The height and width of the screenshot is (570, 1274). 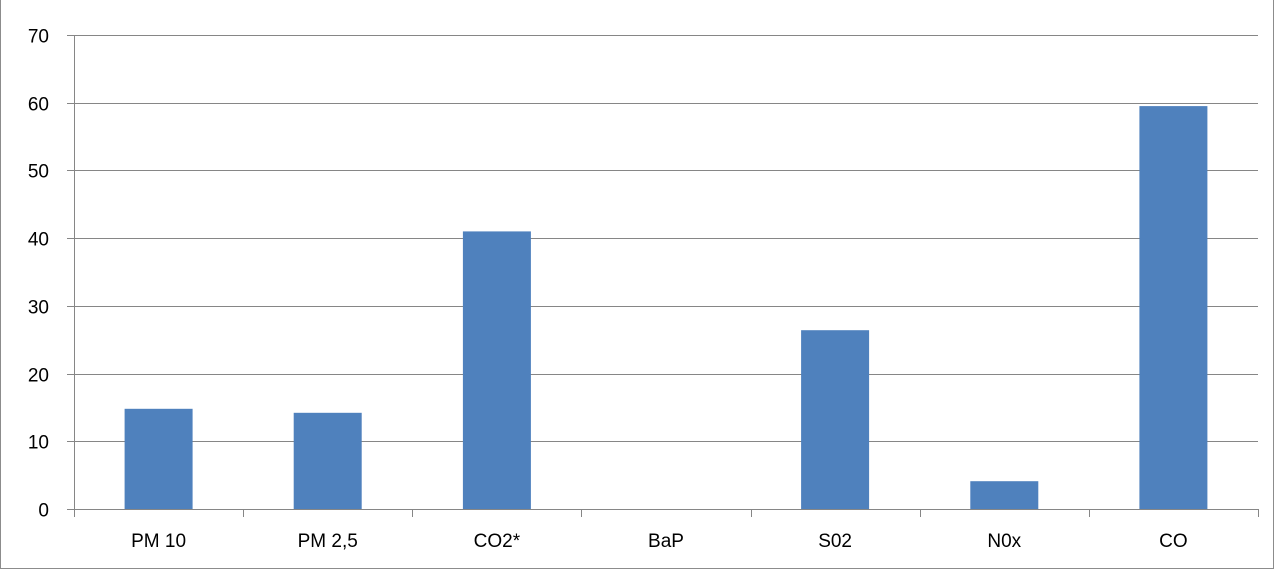 What do you see at coordinates (38, 376) in the screenshot?
I see `y-tick-label: 20` at bounding box center [38, 376].